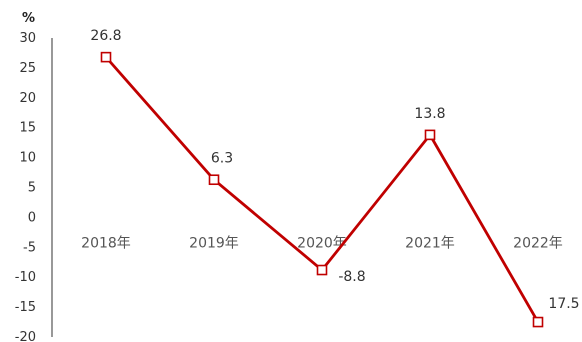  I want to click on x-axis-categories: 2018年 2019年 2020年 2021年 2022年, so click(322, 243).